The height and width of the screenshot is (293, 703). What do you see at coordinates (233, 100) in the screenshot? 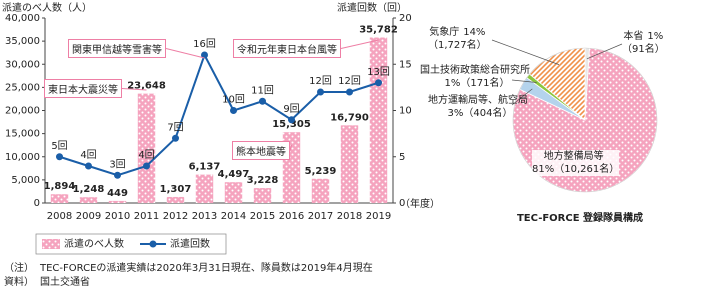
I see `line-value-label: 10回` at bounding box center [233, 100].